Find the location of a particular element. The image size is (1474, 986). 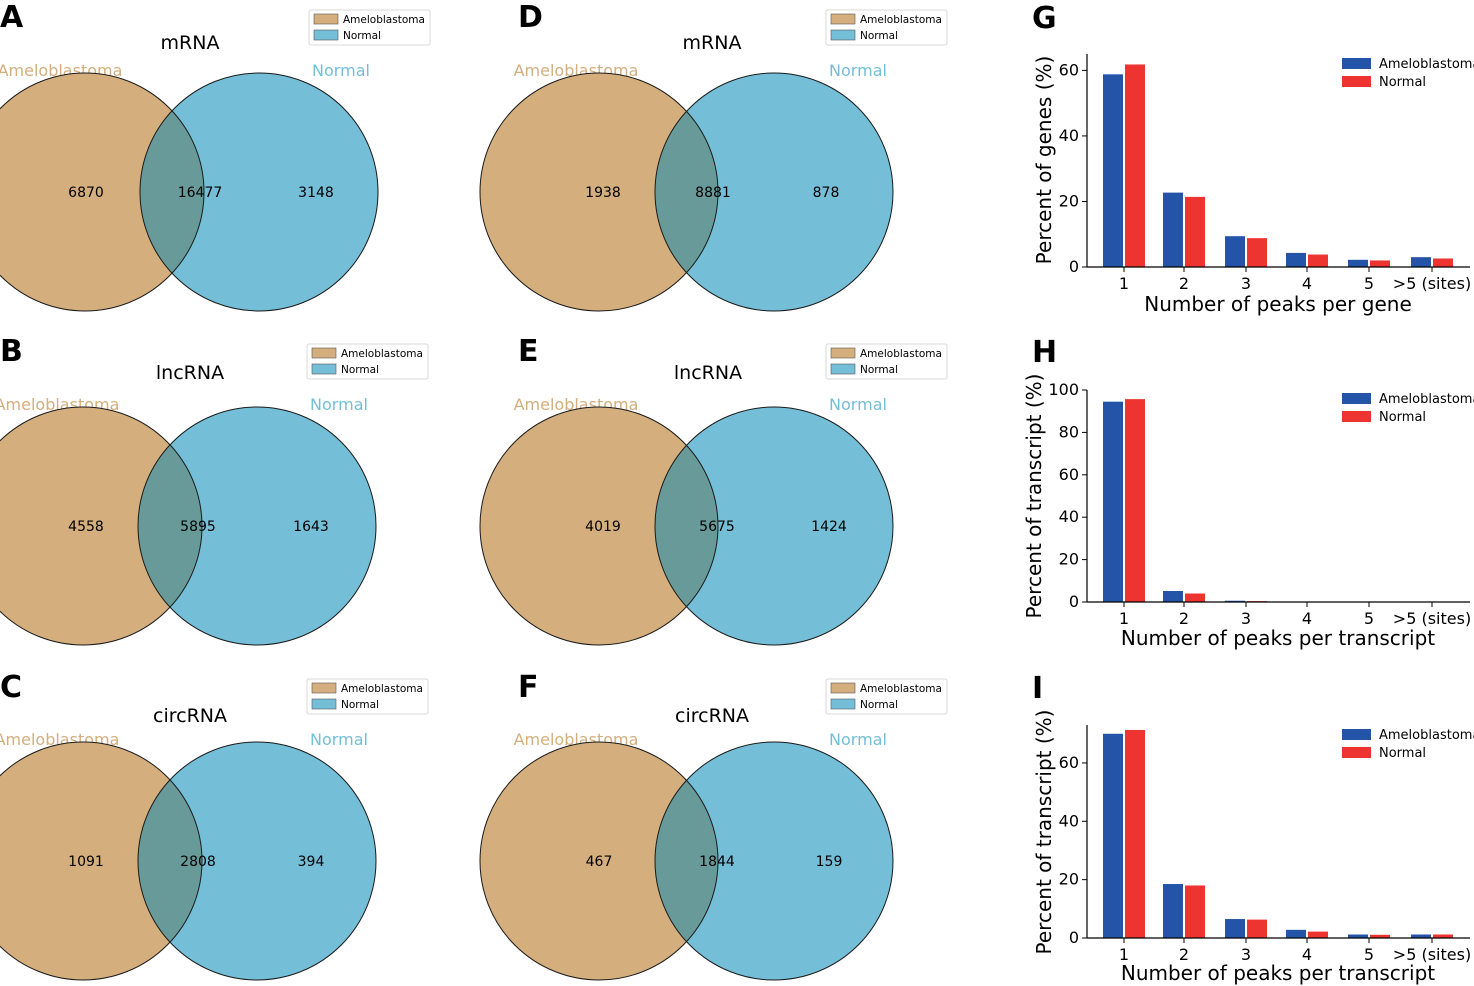

panel-letter: H is located at coordinates (1044, 352).